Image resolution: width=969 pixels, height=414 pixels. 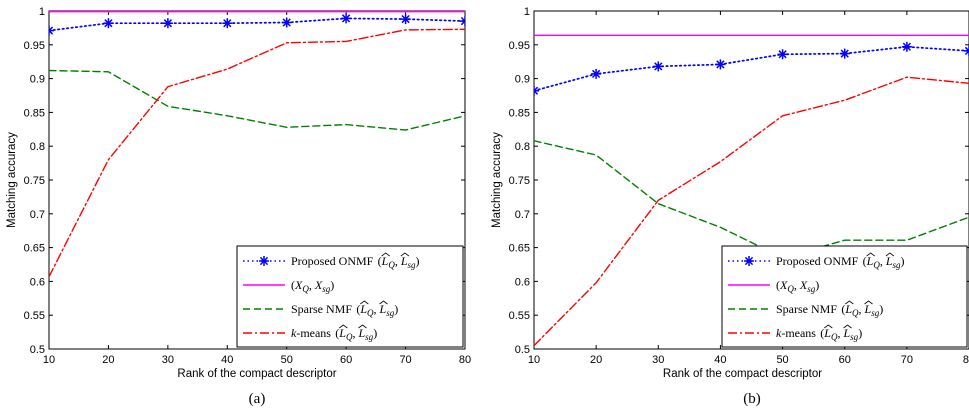 What do you see at coordinates (311, 333) in the screenshot?
I see `legend-label: k-means` at bounding box center [311, 333].